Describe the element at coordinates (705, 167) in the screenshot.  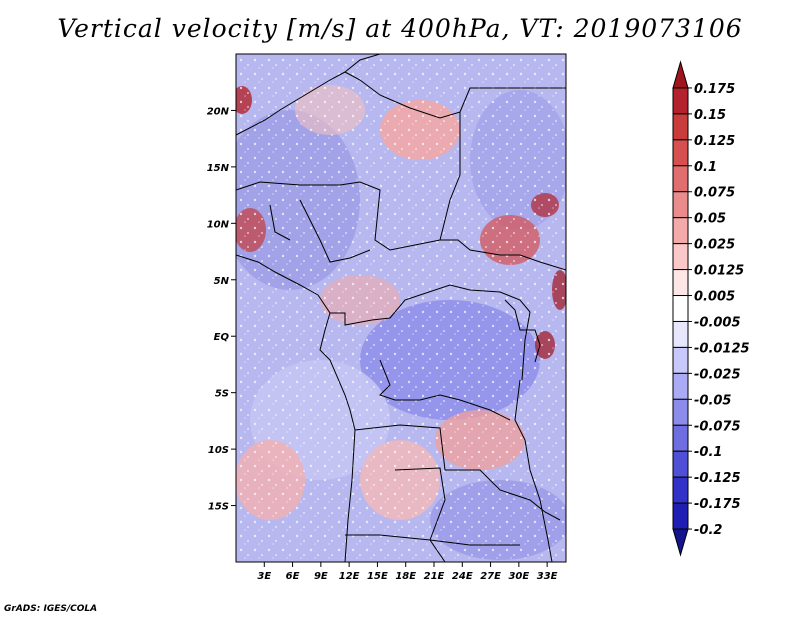
I see `colorbar-label: 0.1` at that location.